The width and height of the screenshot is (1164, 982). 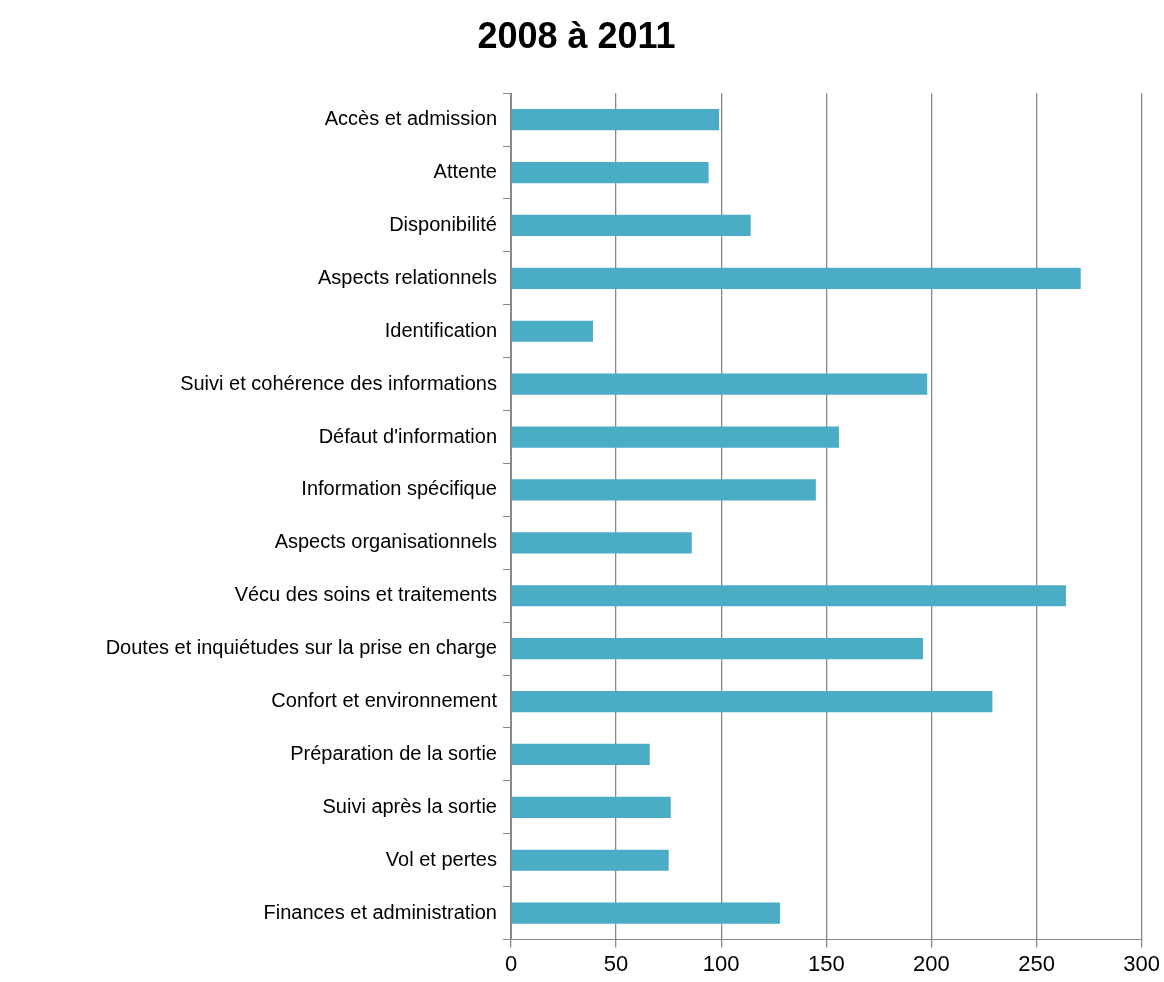 What do you see at coordinates (380, 911) in the screenshot?
I see `y-tick-label: Finances et administration` at bounding box center [380, 911].